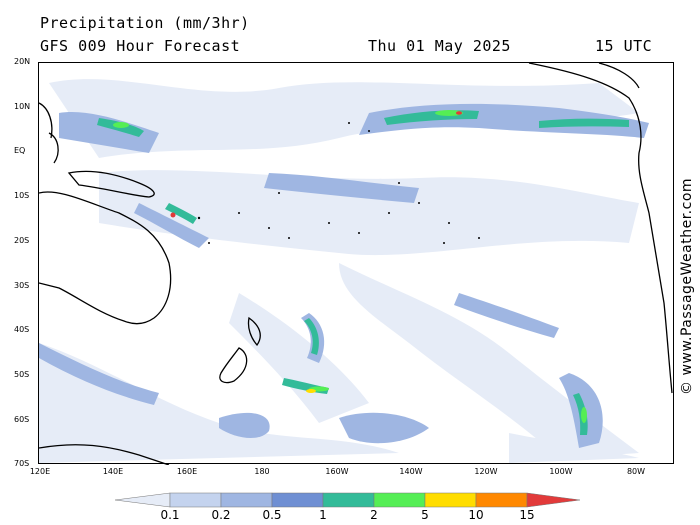 This screenshot has width=700, height=525. I want to click on lat-label-10n: 10N, so click(22, 106).